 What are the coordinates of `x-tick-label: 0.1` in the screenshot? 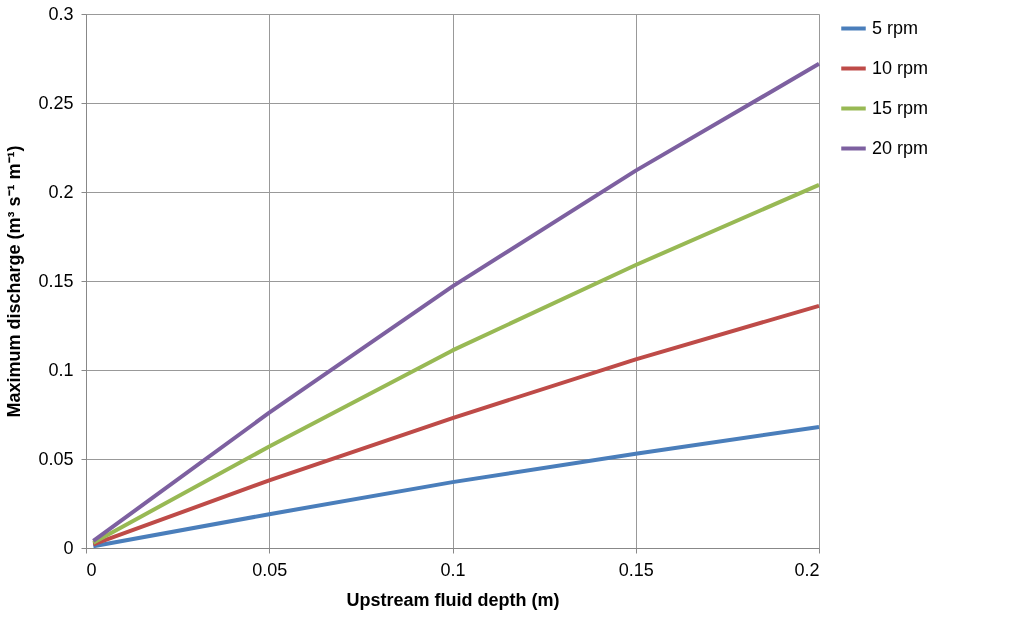 It's located at (453, 569).